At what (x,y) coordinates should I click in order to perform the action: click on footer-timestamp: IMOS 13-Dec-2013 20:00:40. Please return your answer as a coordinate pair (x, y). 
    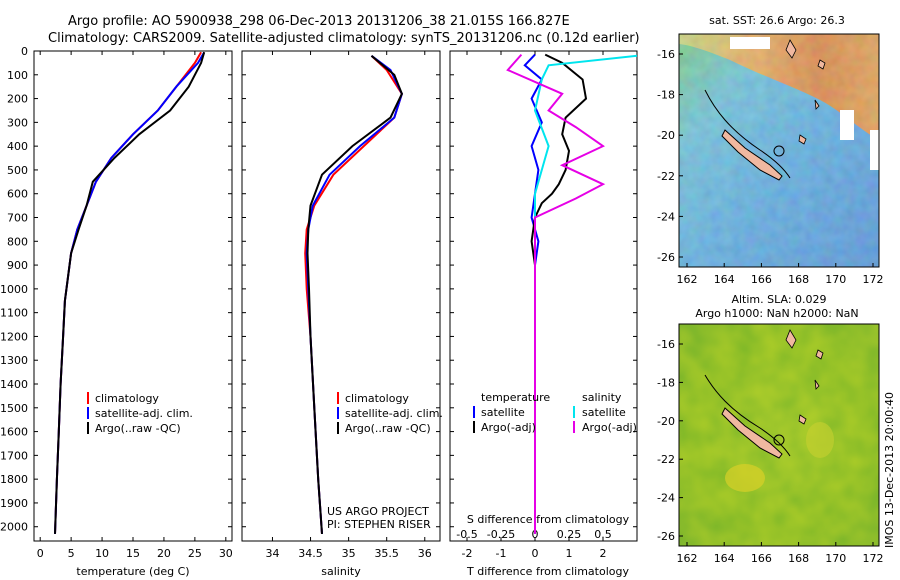
    Looking at the image, I should click on (889, 470).